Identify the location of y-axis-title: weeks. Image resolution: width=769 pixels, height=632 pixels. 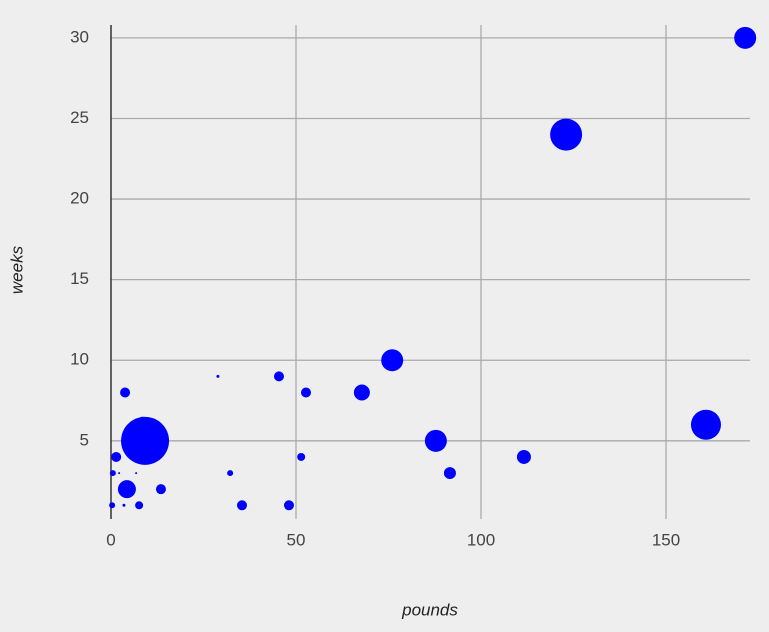
(16, 269).